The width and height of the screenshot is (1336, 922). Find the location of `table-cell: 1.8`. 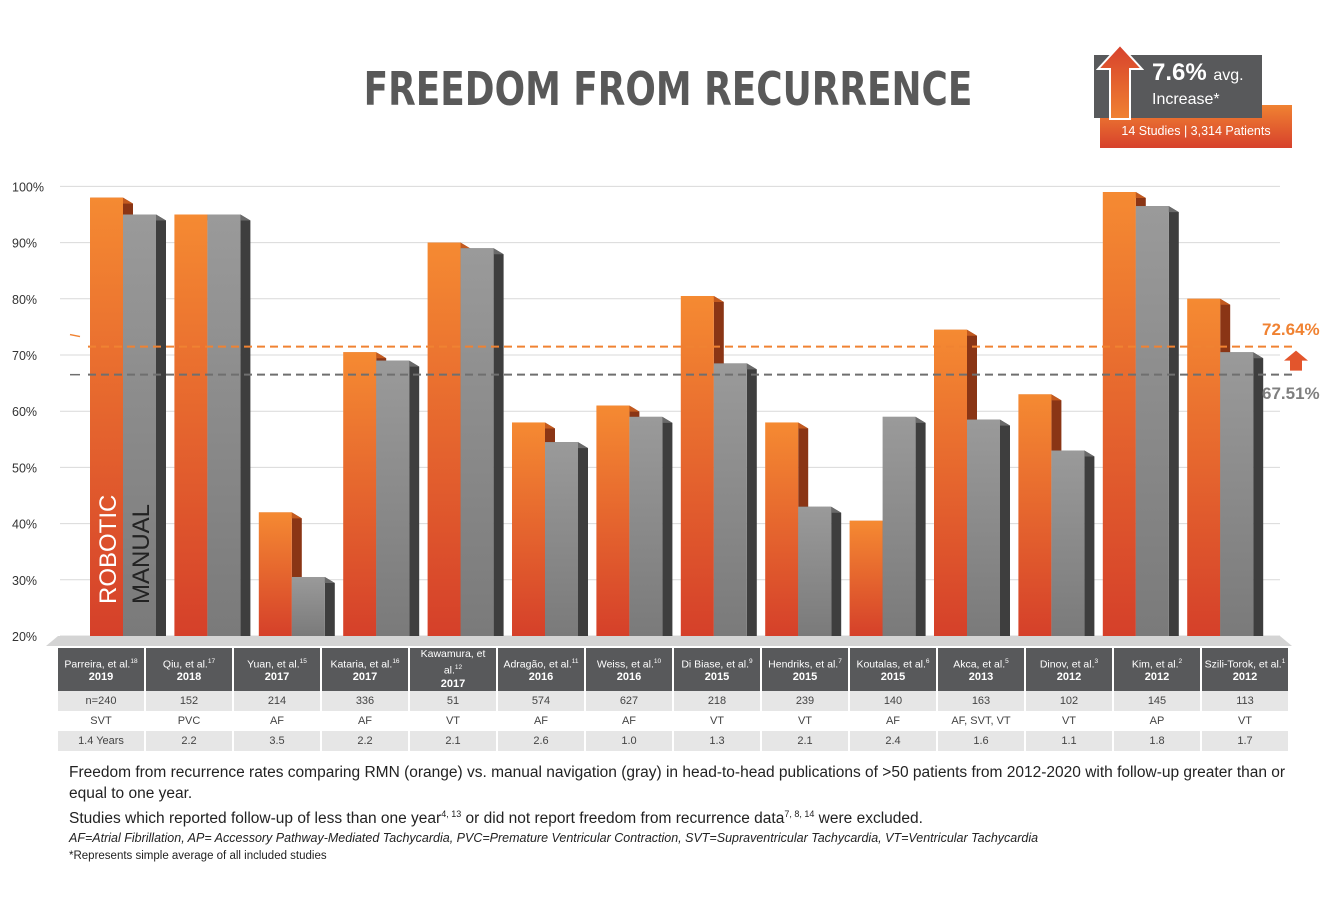

table-cell: 1.8 is located at coordinates (1158, 740).